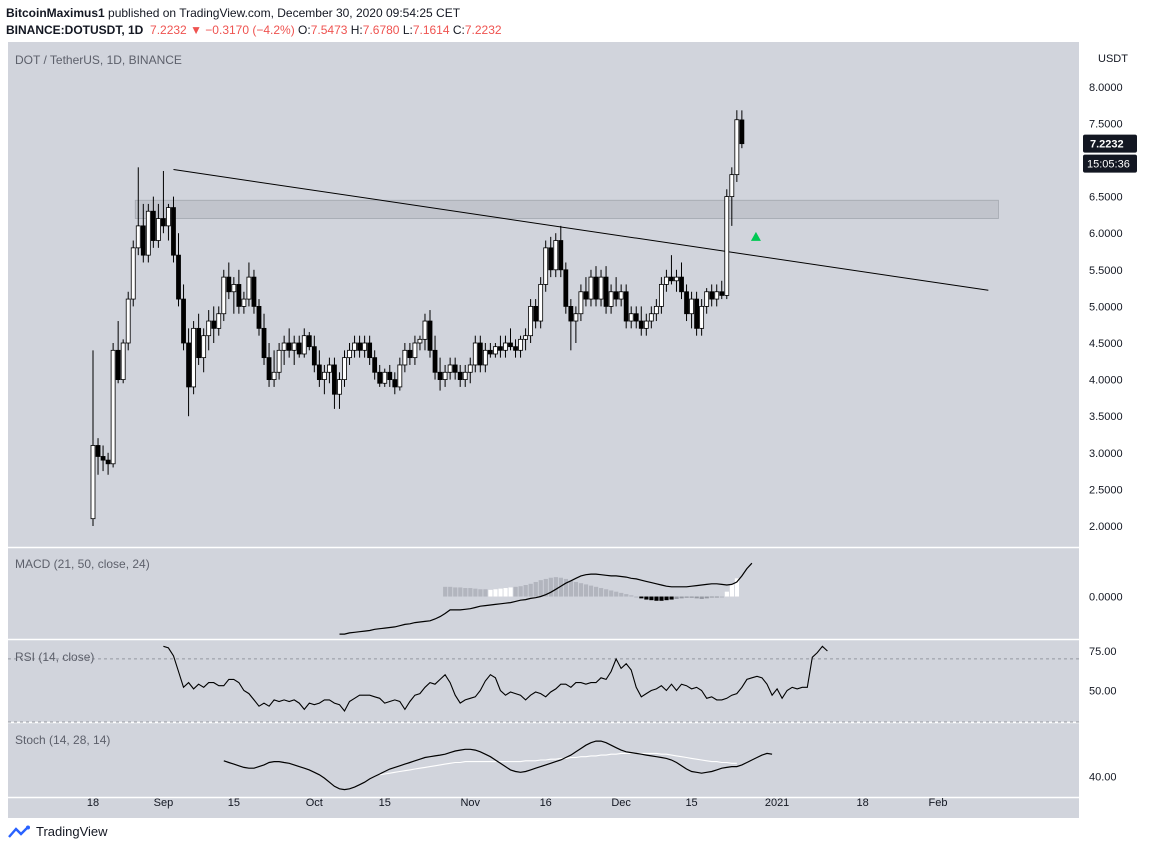 Image resolution: width=1152 pixels, height=852 pixels. Describe the element at coordinates (517, 803) in the screenshot. I see `time-axis: 18 Sep 15 Oct 15 Nov 16 Dec 15 2021 18 Feb` at that location.